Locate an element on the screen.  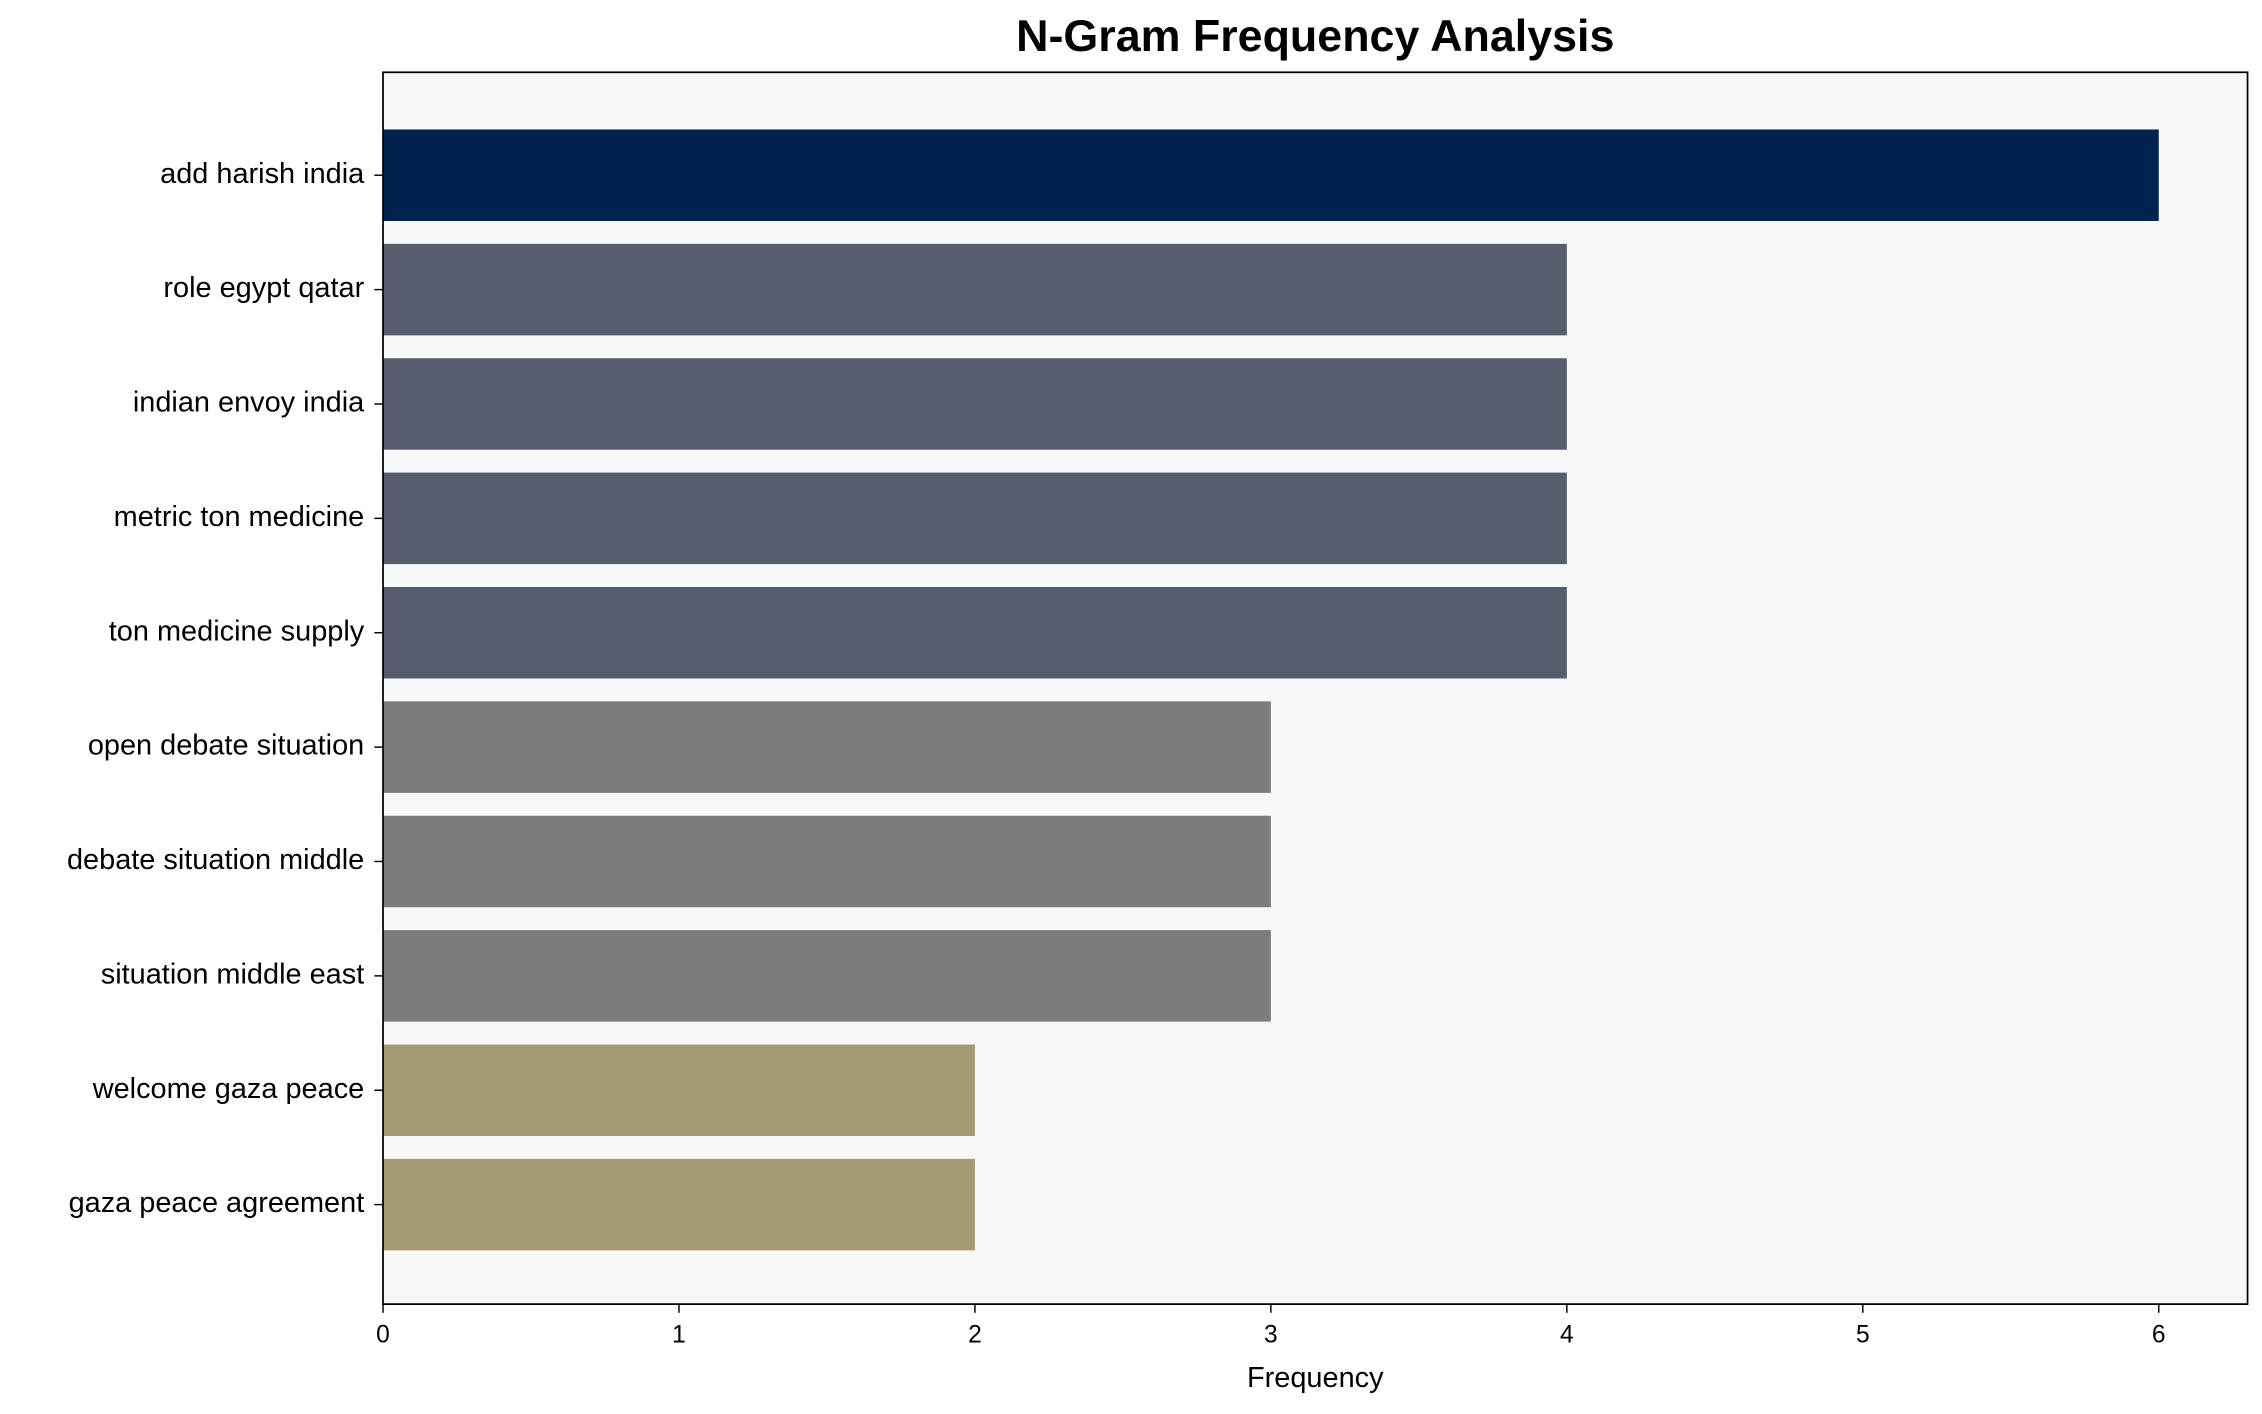
y-tick-label: metric ton medicine is located at coordinates (239, 517).